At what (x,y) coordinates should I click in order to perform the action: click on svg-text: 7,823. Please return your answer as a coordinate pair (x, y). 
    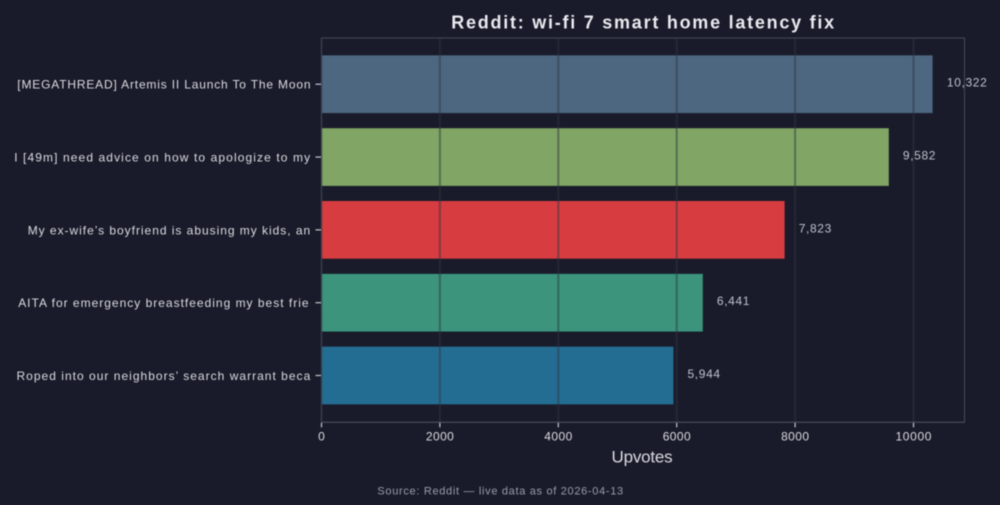
    Looking at the image, I should click on (815, 228).